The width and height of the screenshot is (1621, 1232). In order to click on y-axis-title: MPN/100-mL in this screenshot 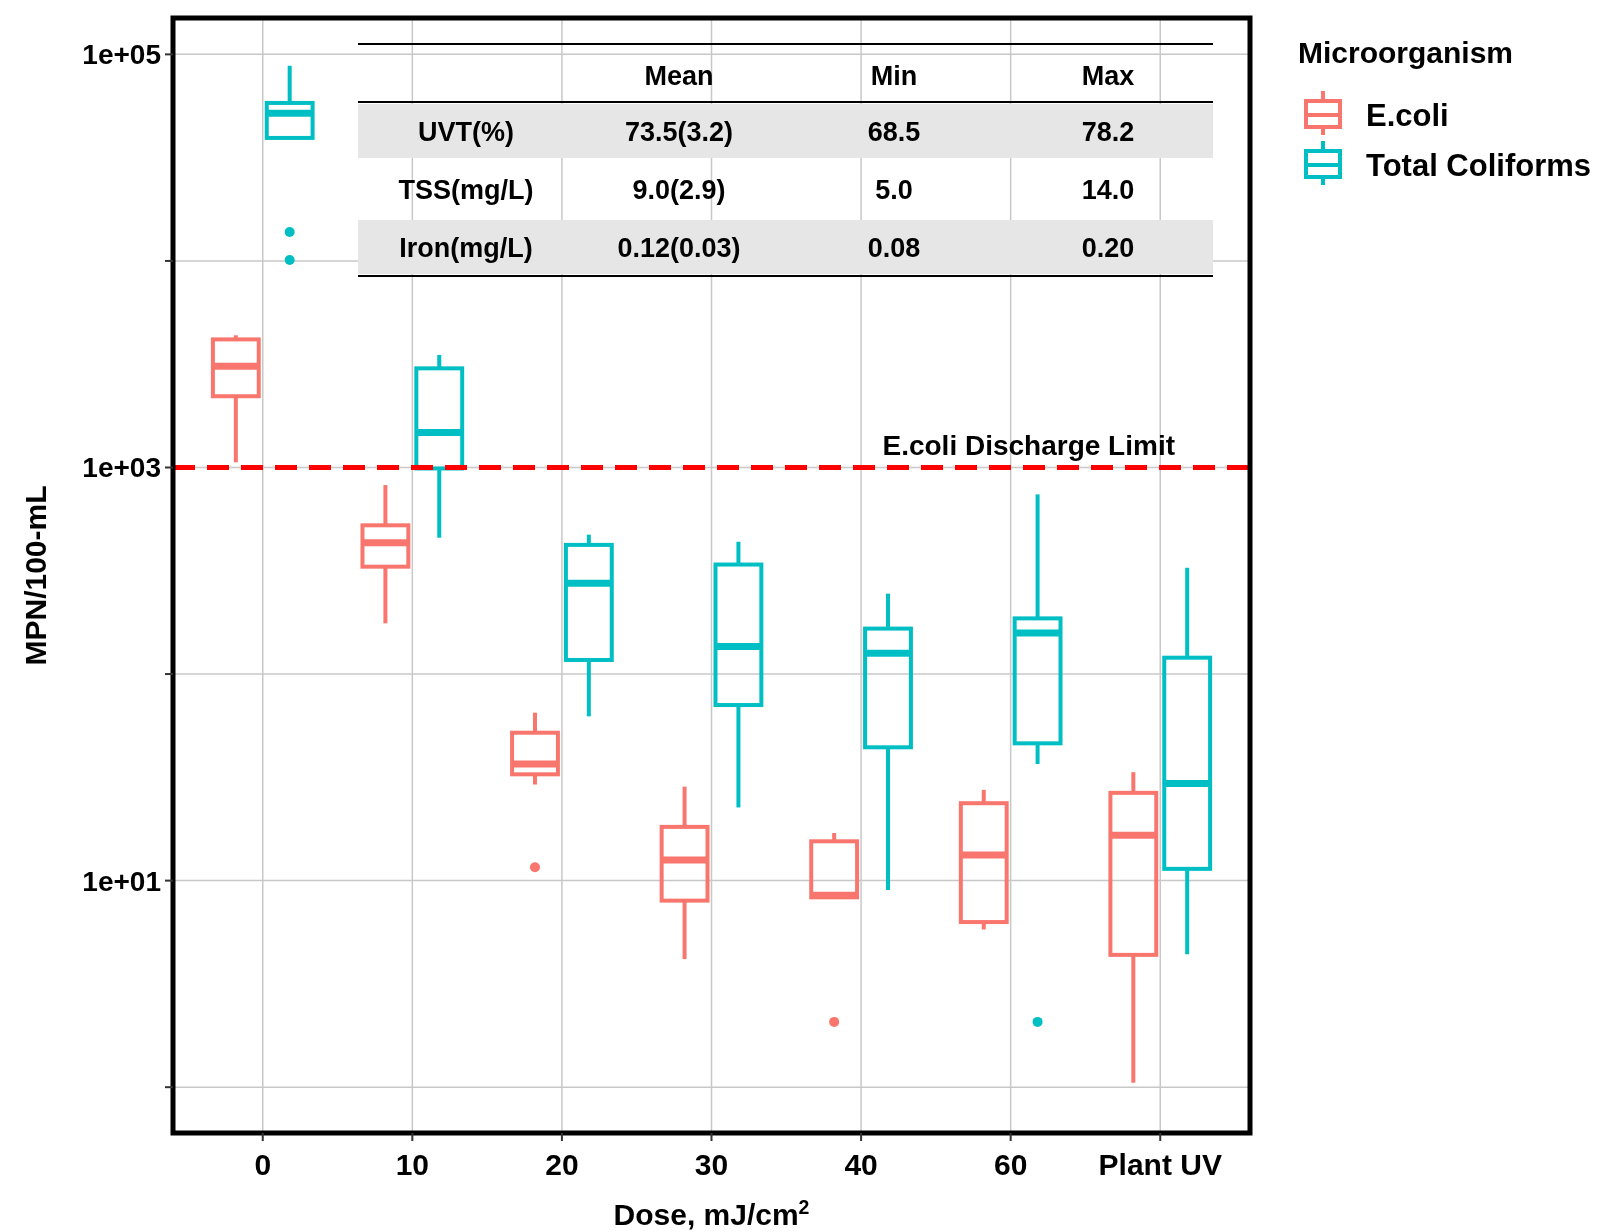, I will do `click(35, 575)`.